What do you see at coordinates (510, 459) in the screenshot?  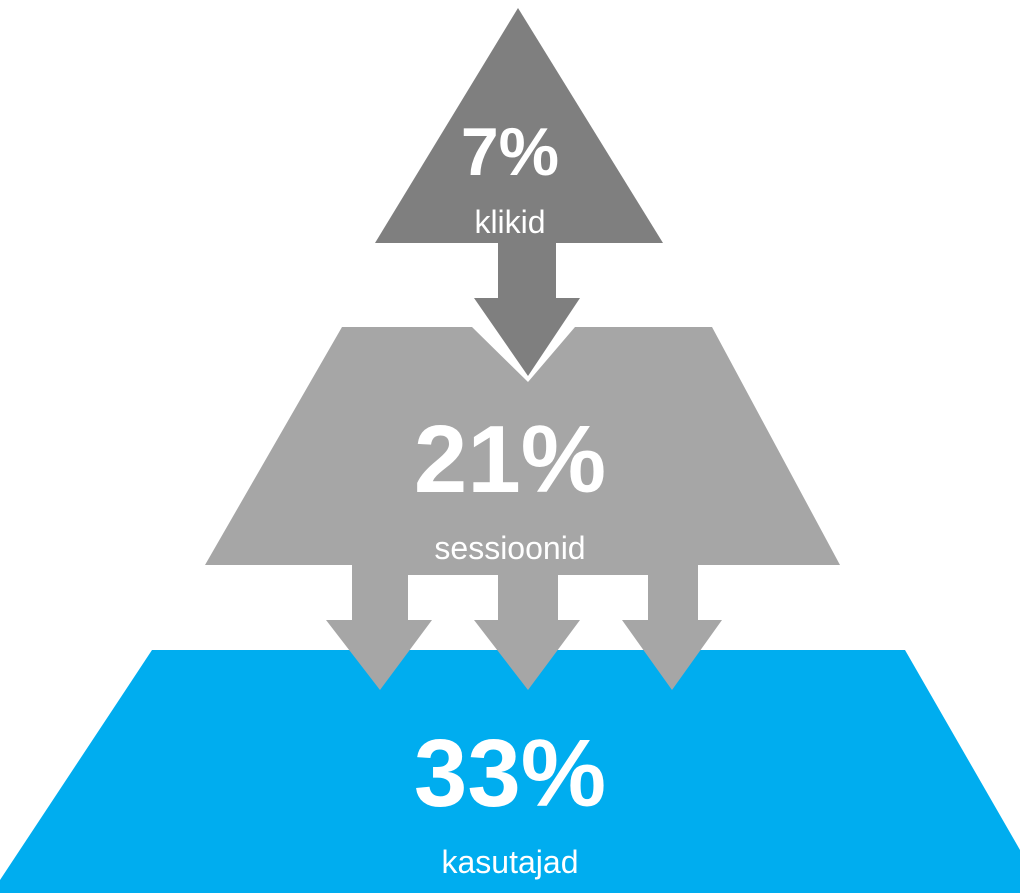 I see `middle-tier-percent: 21%` at bounding box center [510, 459].